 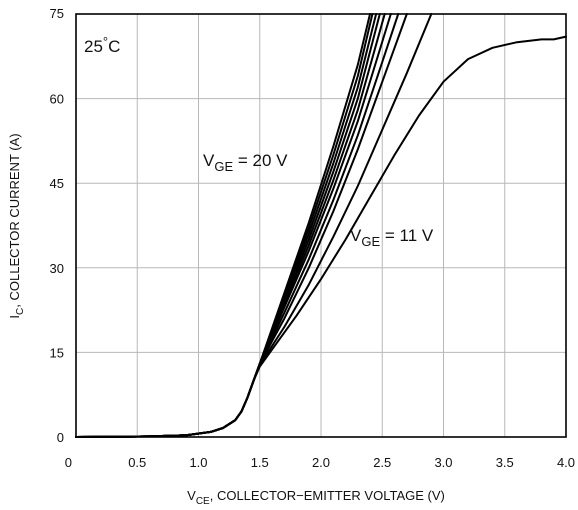 What do you see at coordinates (191, 495) in the screenshot?
I see `x-axis-symbol: V` at bounding box center [191, 495].